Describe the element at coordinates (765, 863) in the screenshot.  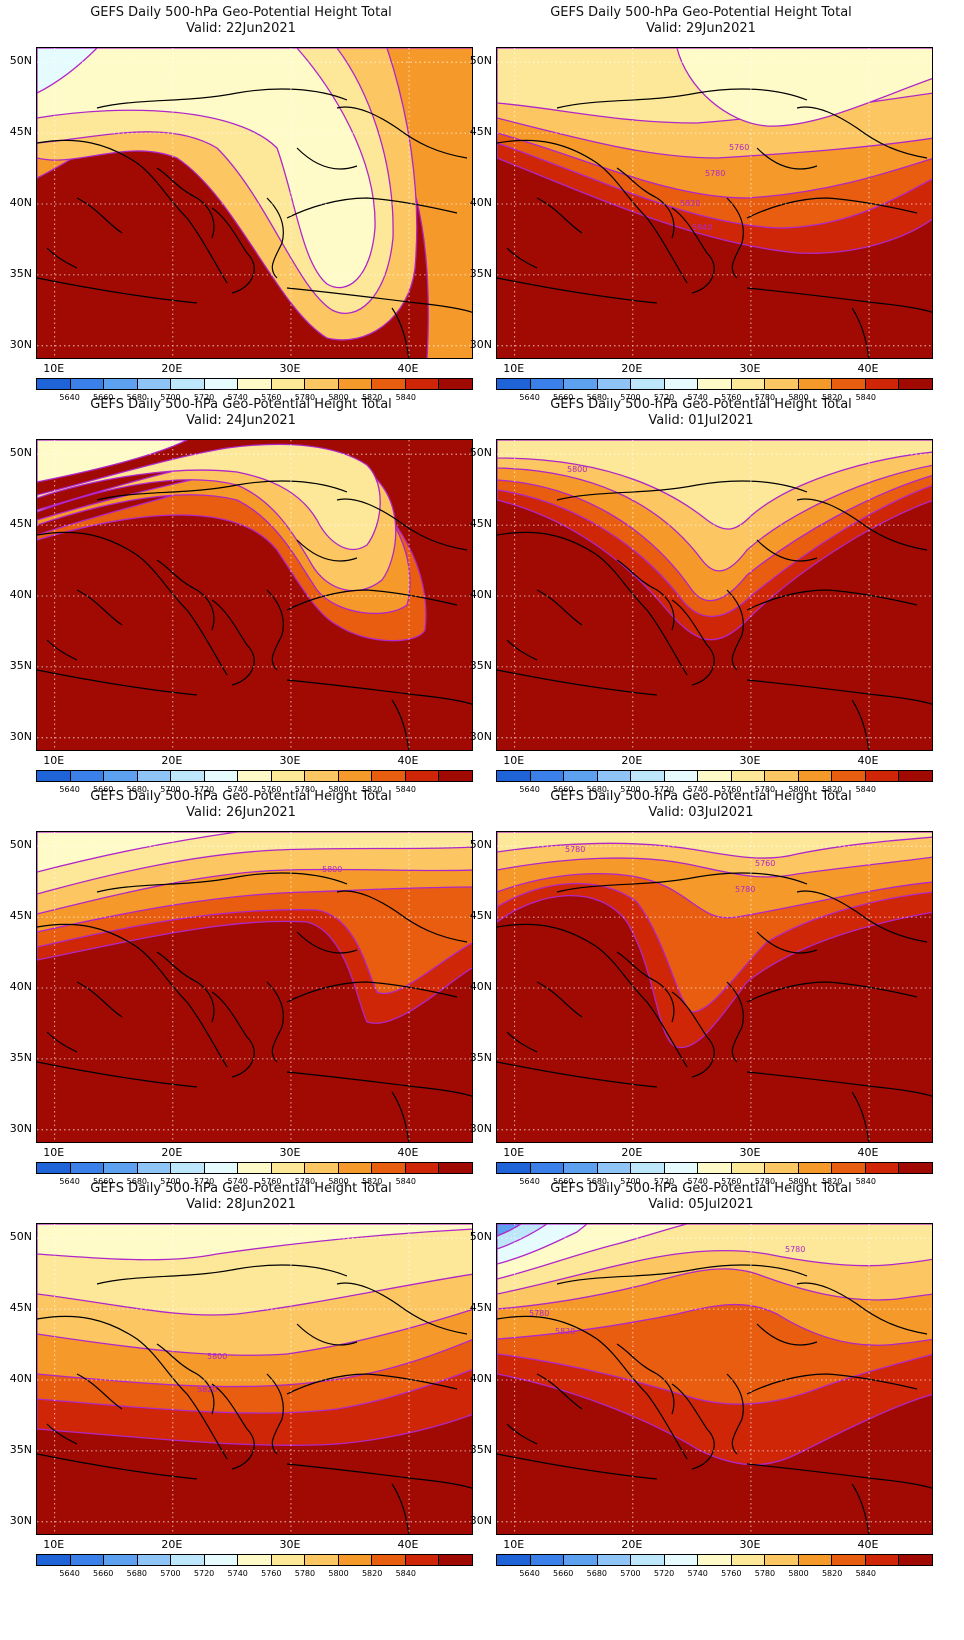
I see `contour-label: 5760` at that location.